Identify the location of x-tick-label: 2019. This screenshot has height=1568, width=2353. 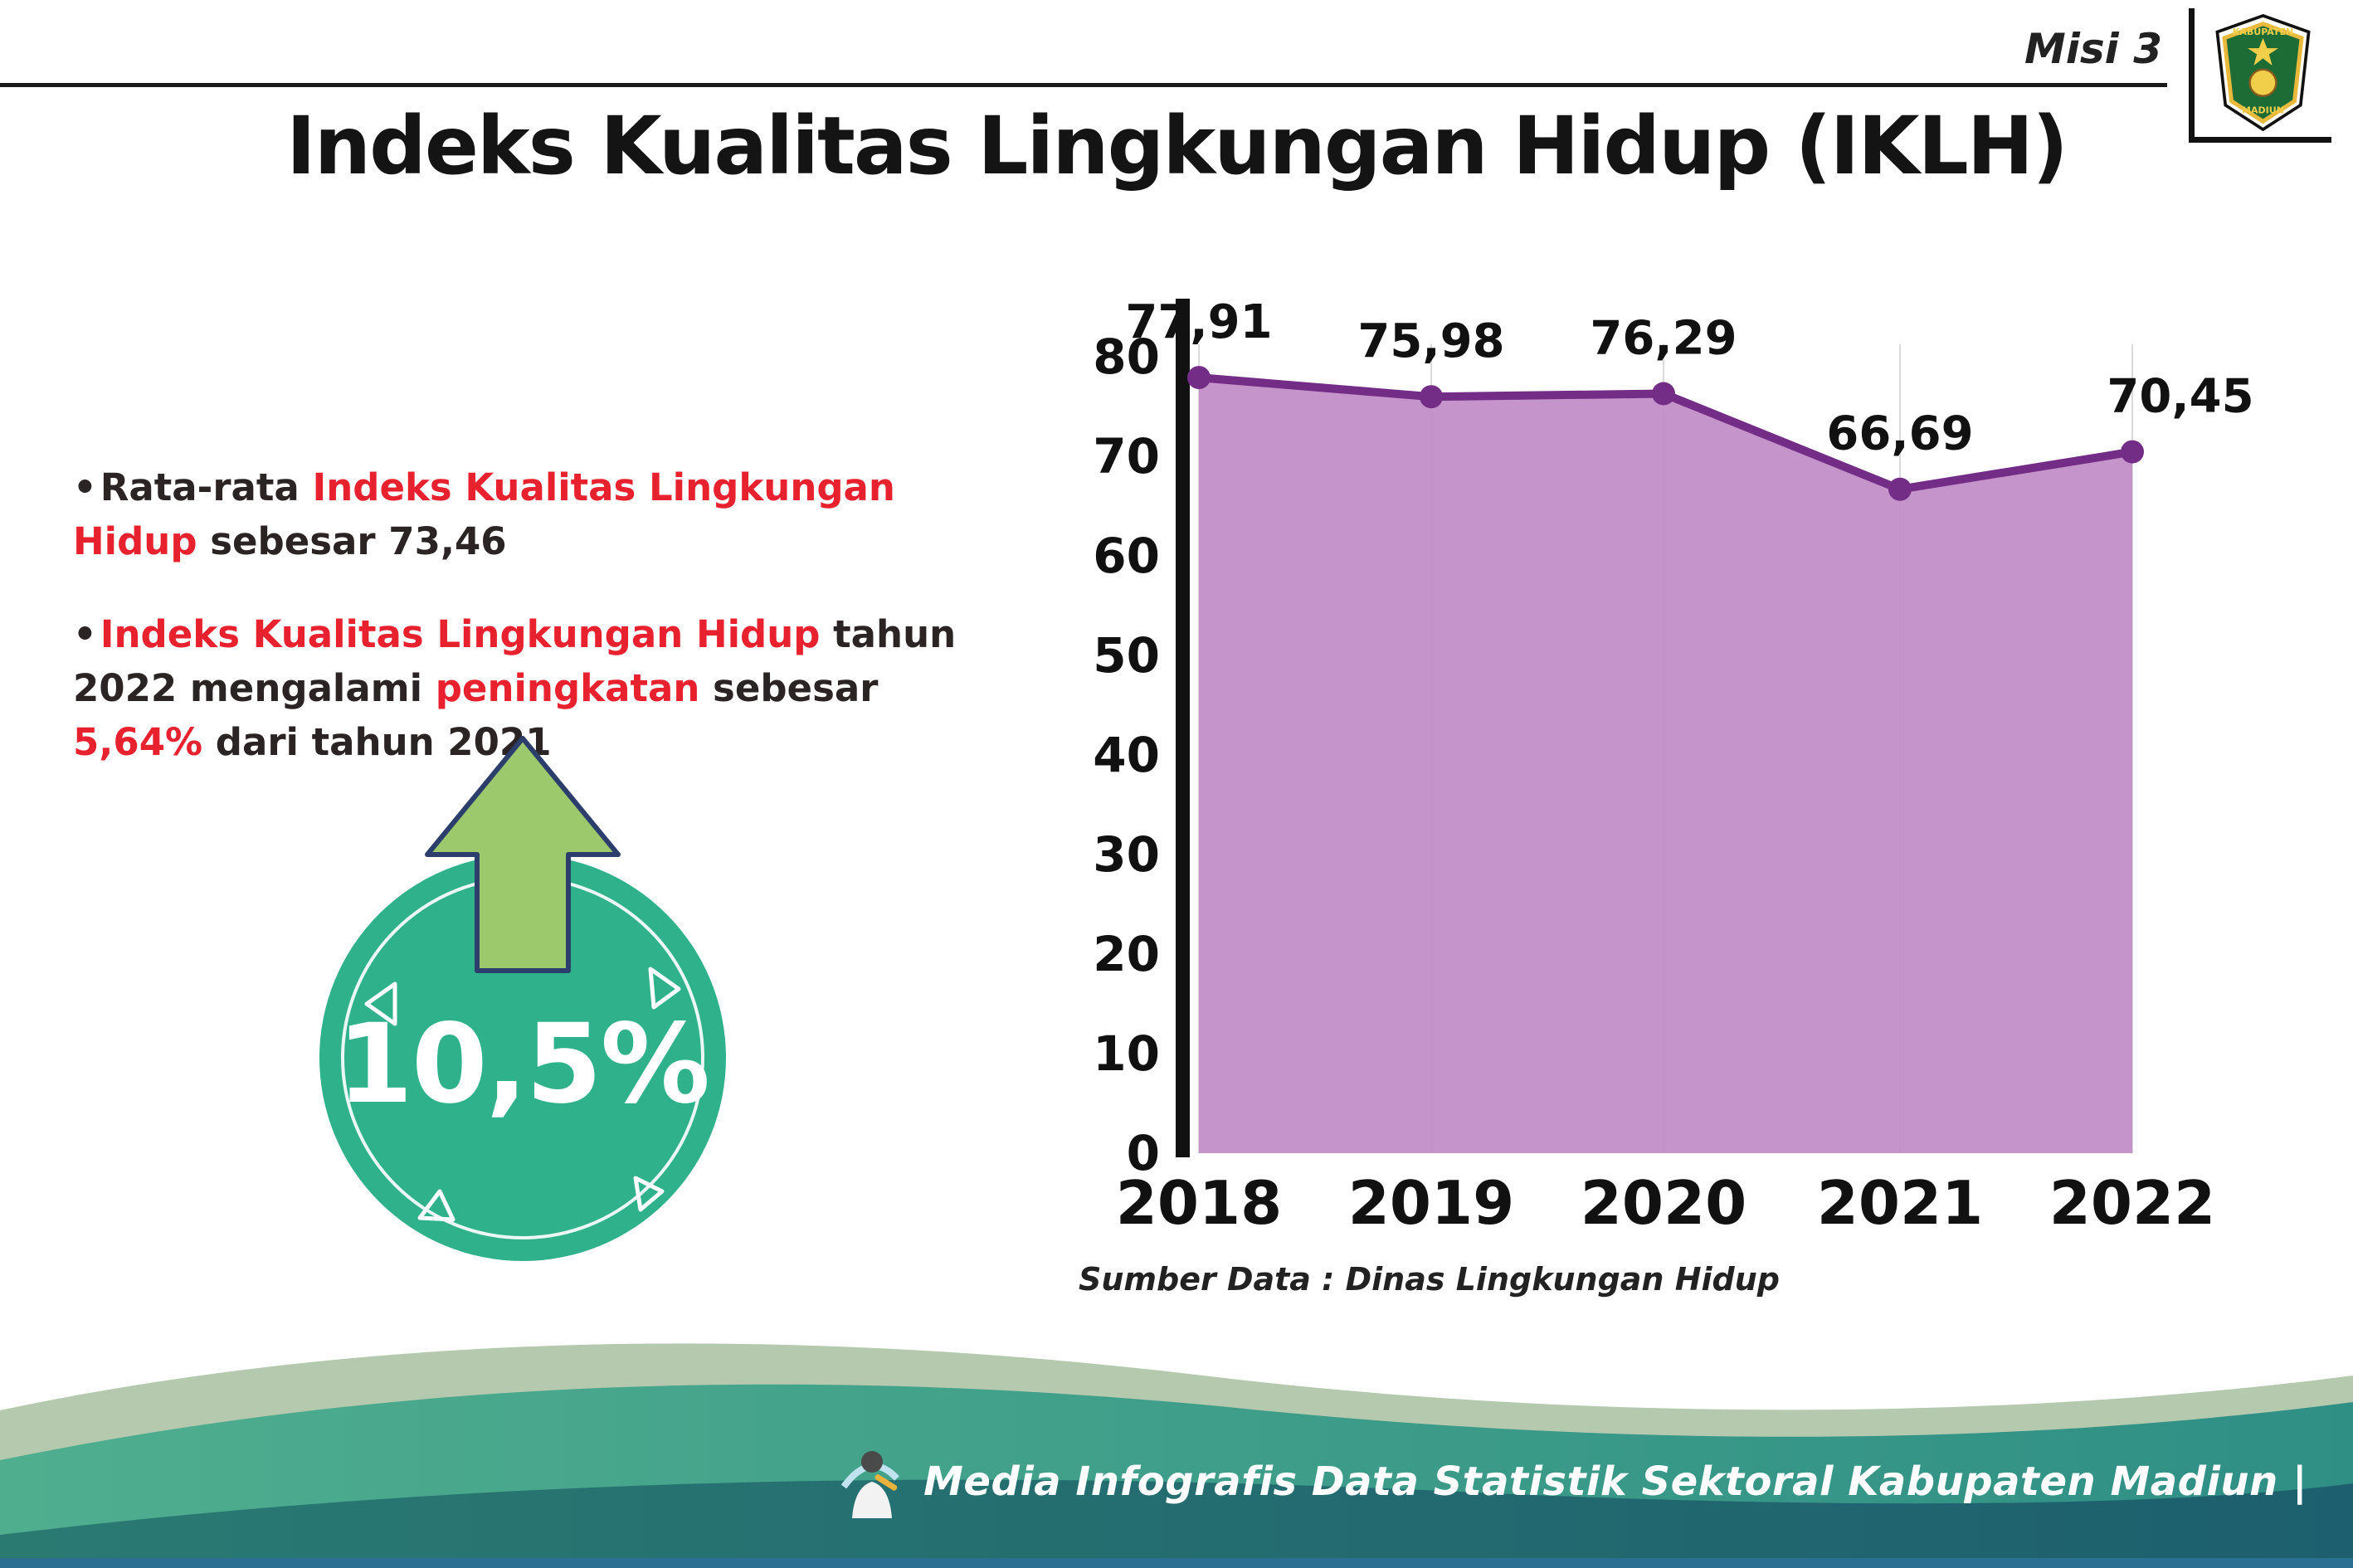
(1431, 1203).